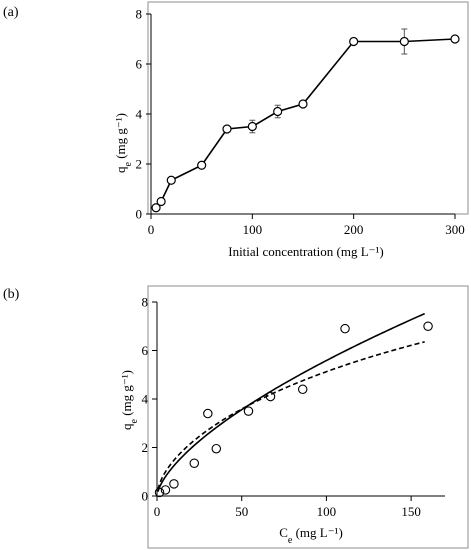  Describe the element at coordinates (145, 399) in the screenshot. I see `panel-b-y-tick-label: 4` at that location.